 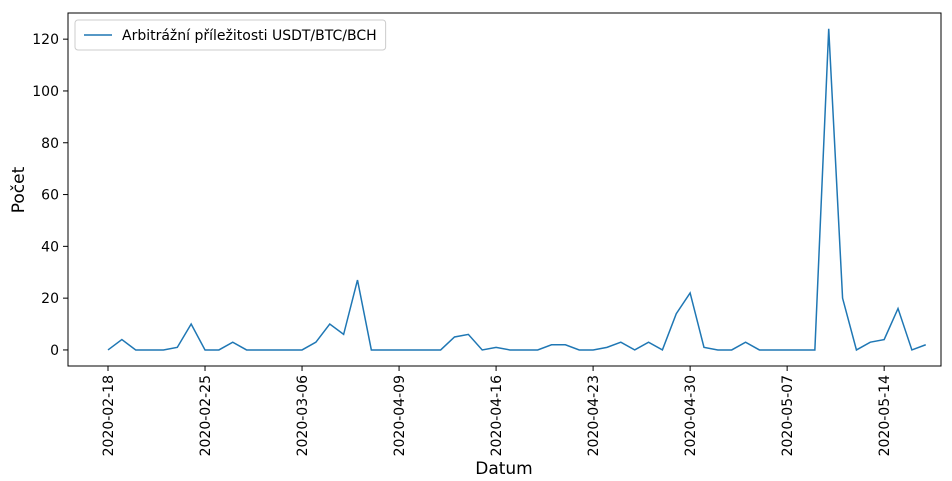 I want to click on y-tick-label: 60, so click(x=50, y=196).